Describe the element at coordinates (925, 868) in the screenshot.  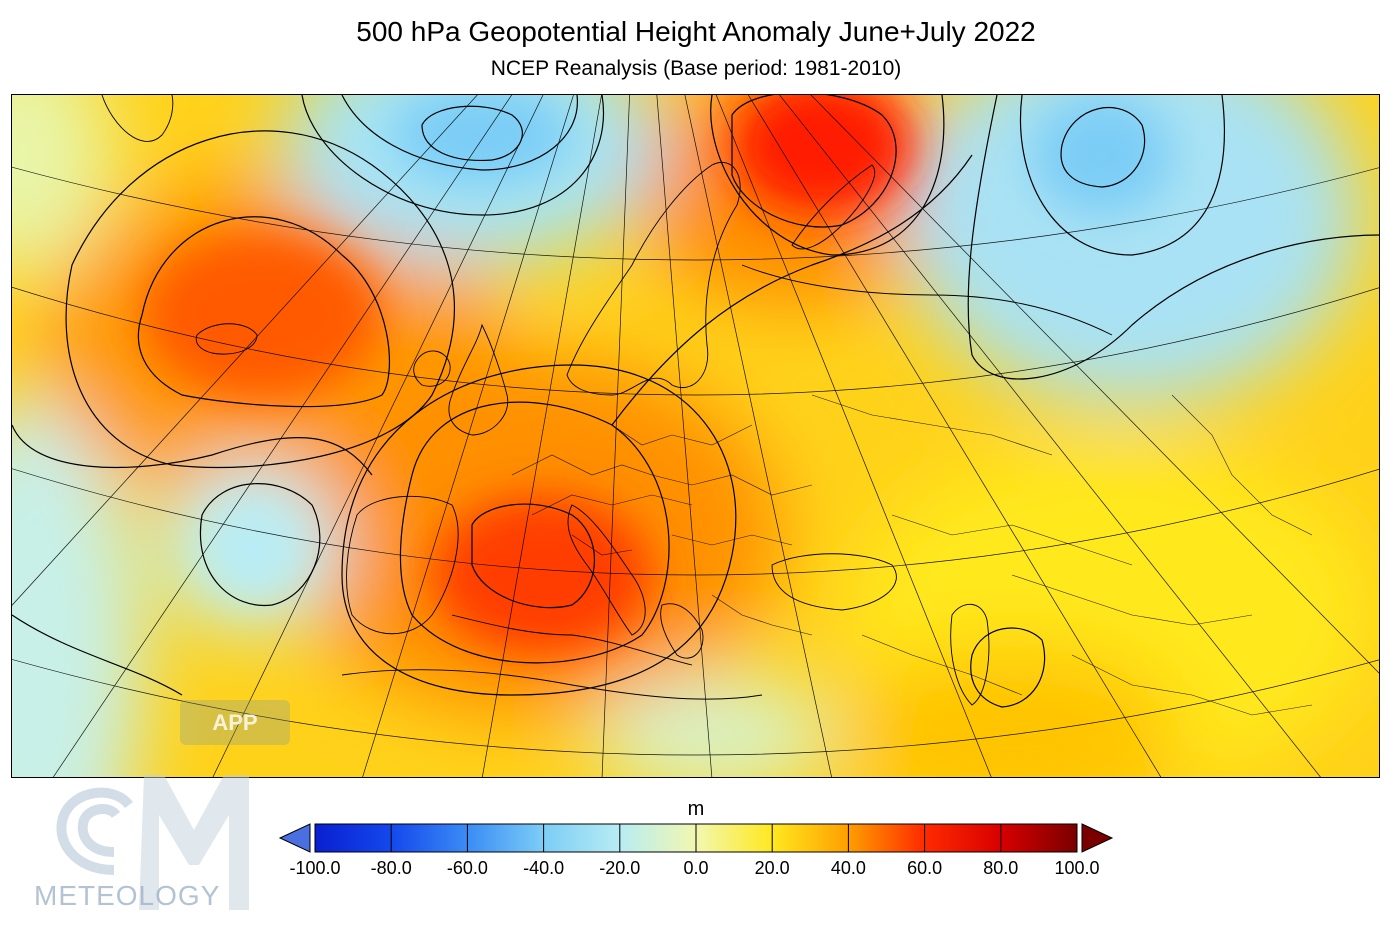
I see `colorbar-tick-label: 60.0` at that location.